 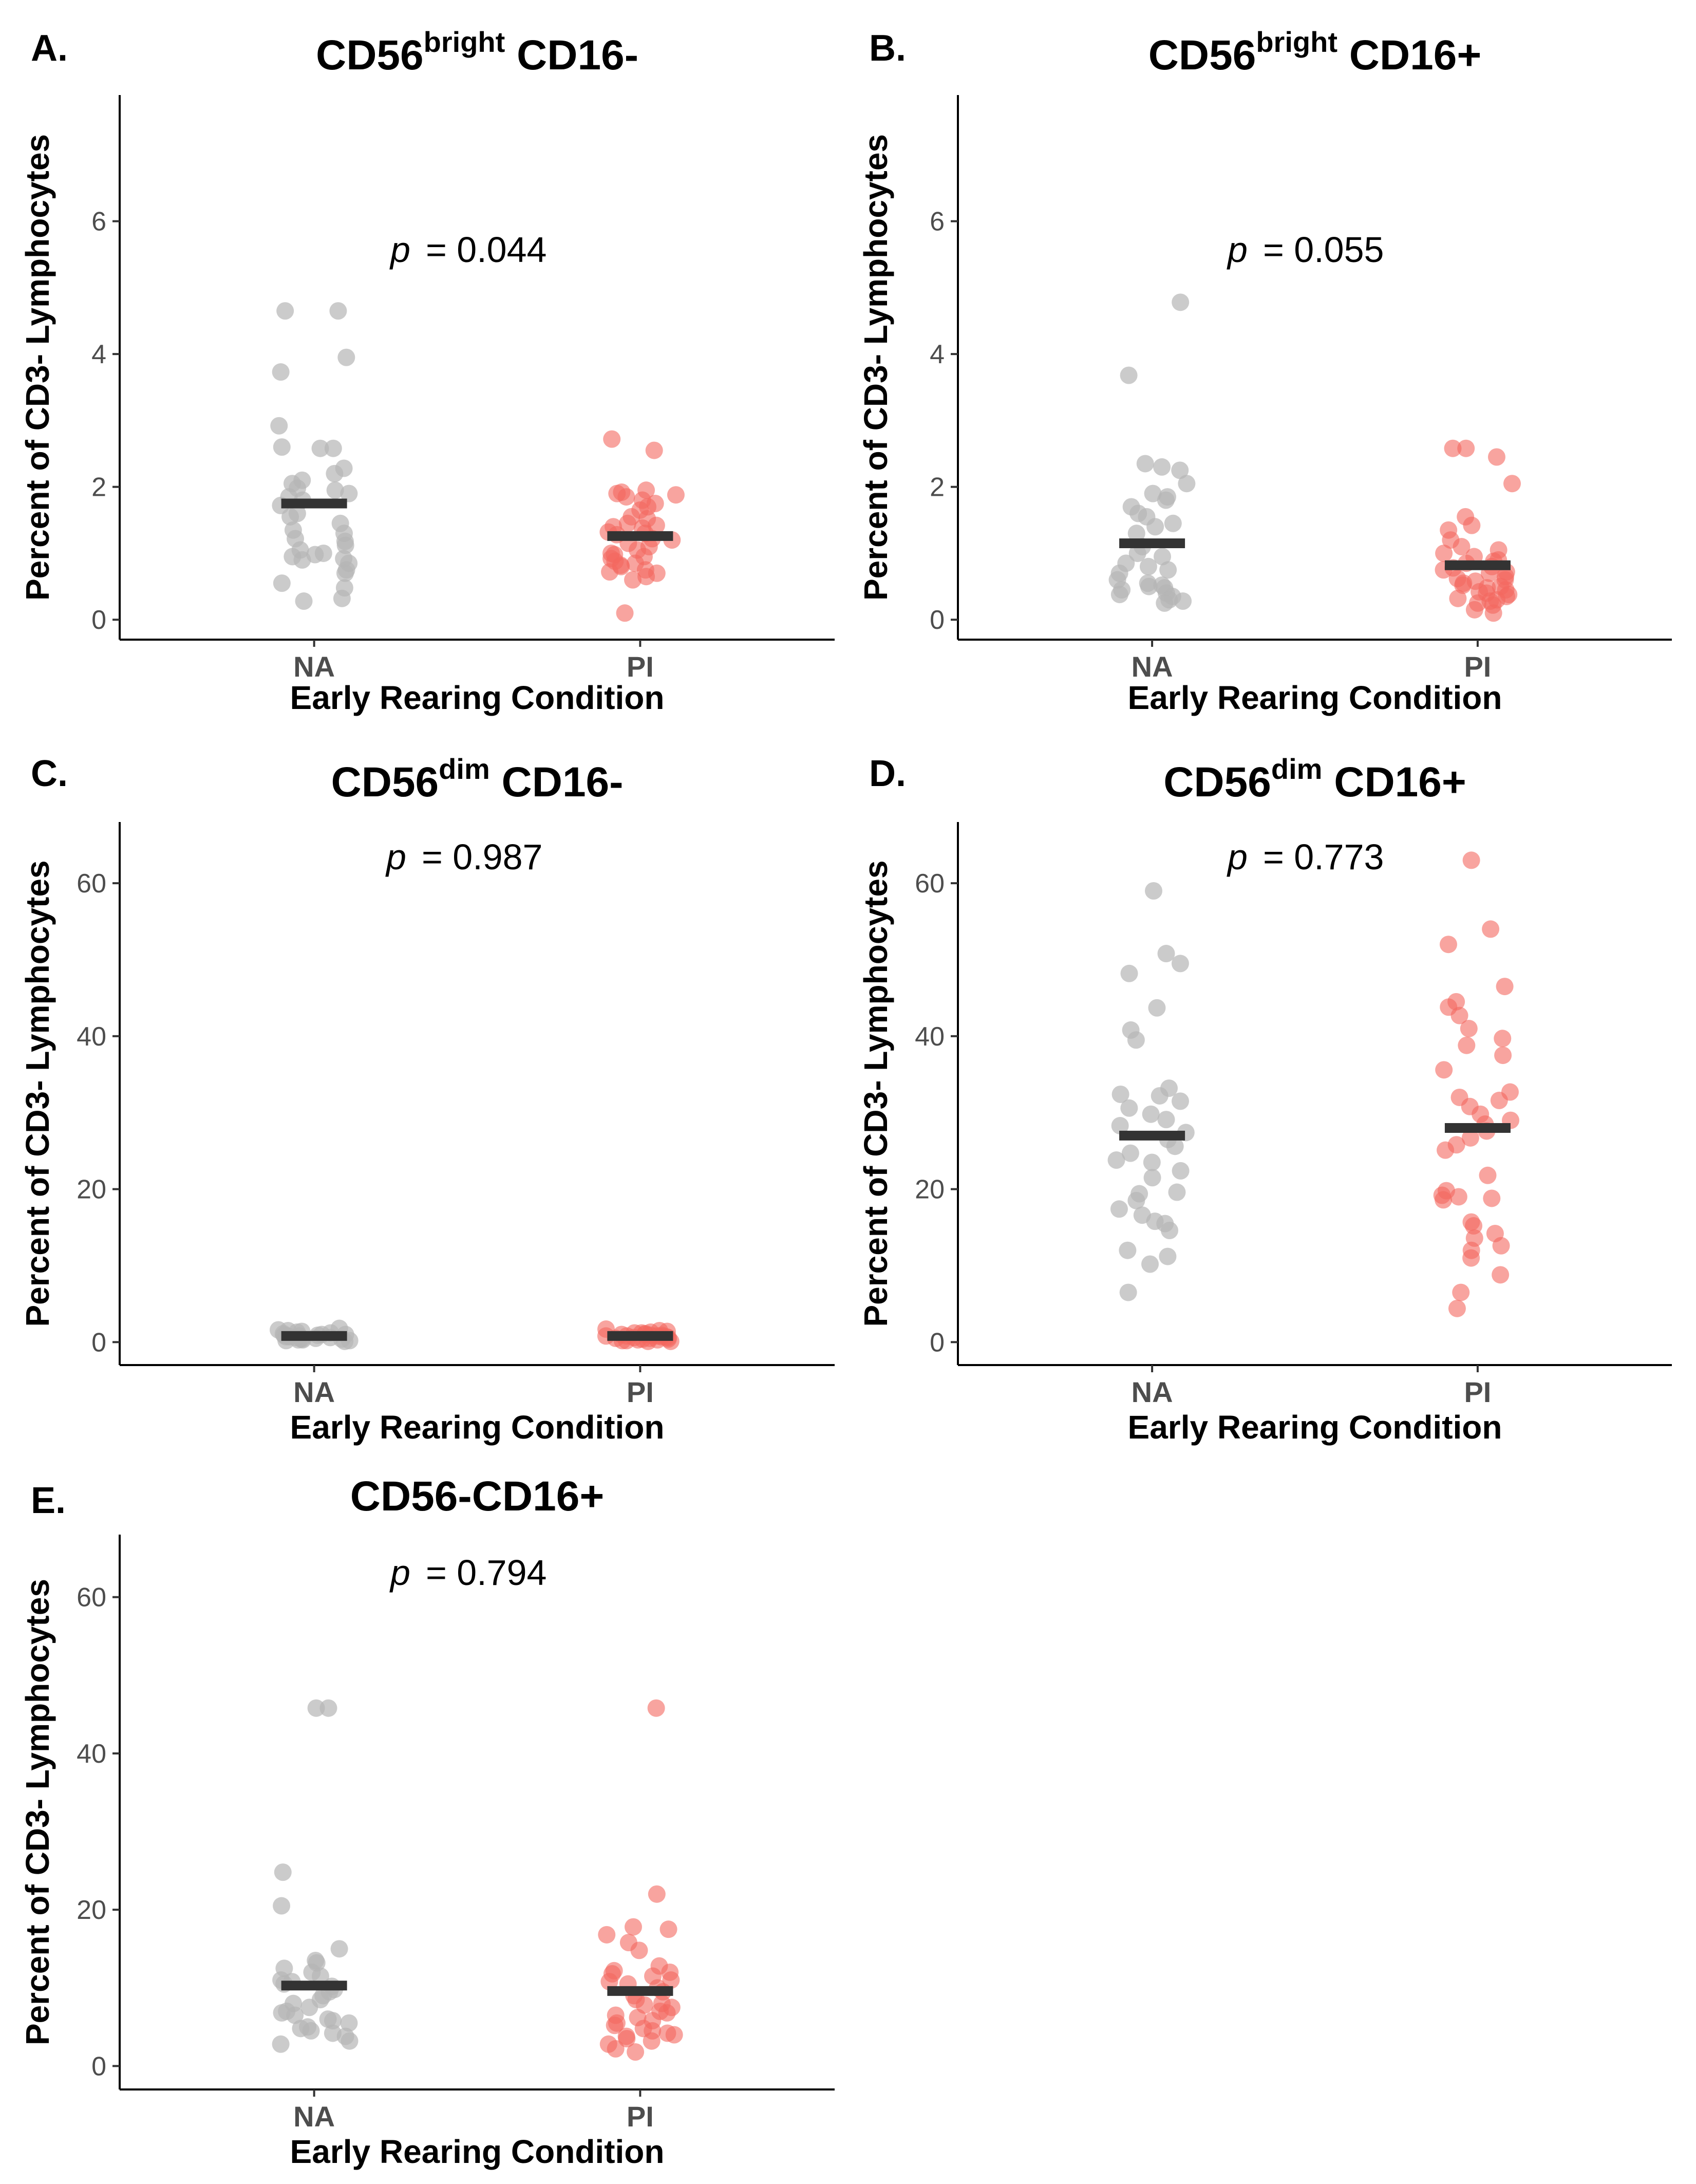 I want to click on p-value: = 0.987, so click(x=483, y=857).